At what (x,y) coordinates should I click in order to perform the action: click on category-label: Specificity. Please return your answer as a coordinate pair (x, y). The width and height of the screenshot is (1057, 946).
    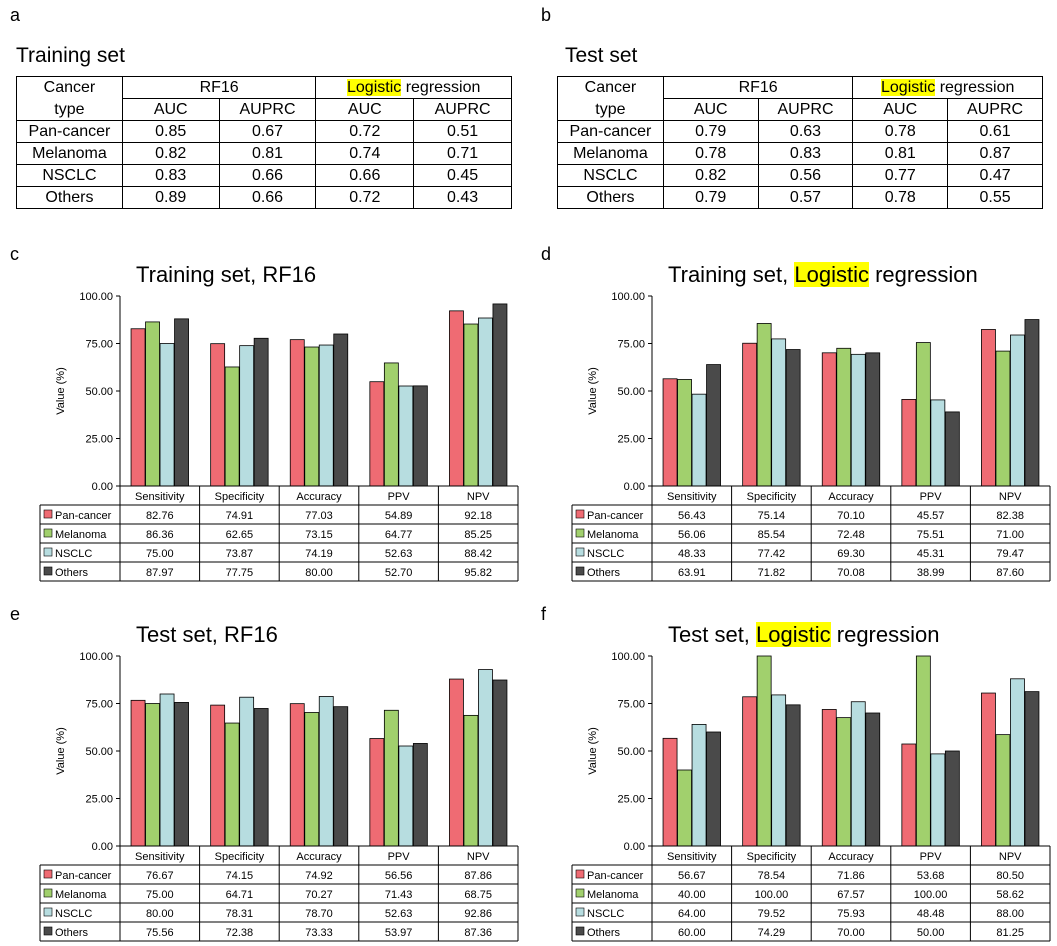
    Looking at the image, I should click on (240, 497).